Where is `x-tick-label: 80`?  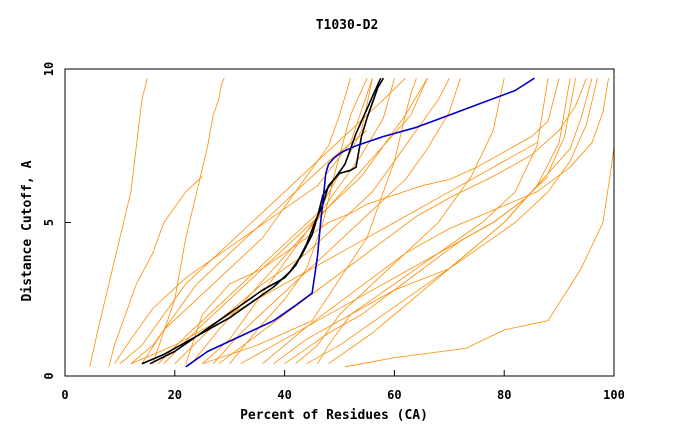 x-tick-label: 80 is located at coordinates (504, 395).